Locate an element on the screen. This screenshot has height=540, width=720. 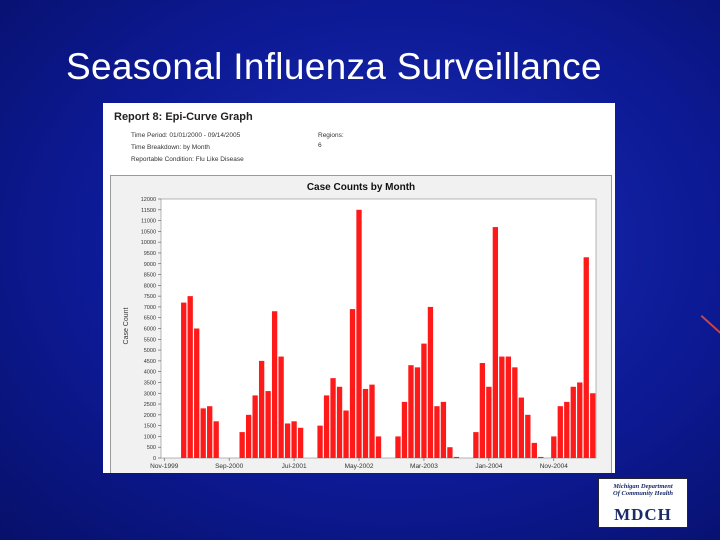
y-tick-label: 500 is located at coordinates (151, 448).